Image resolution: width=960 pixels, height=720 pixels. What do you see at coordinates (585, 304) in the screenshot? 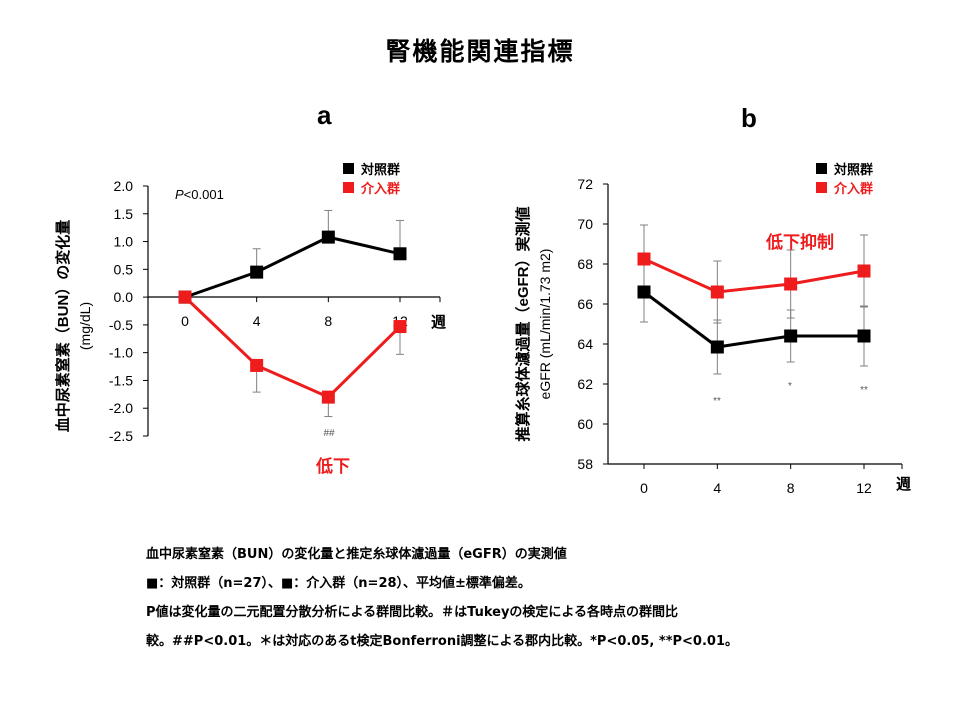
I see `y-tick-label: 66` at bounding box center [585, 304].